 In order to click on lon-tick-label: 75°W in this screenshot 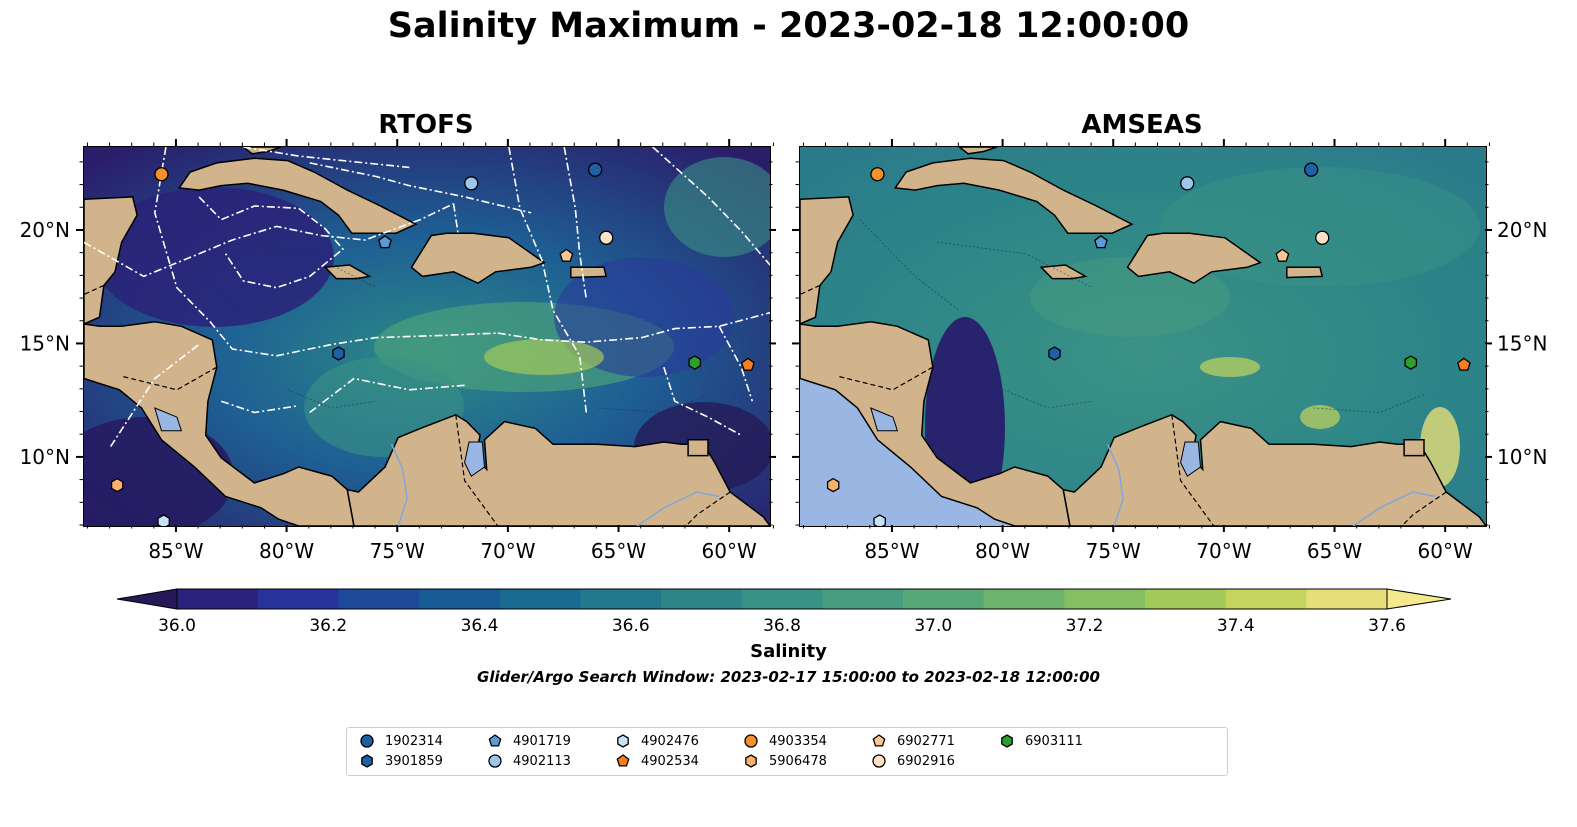, I will do `click(397, 551)`.